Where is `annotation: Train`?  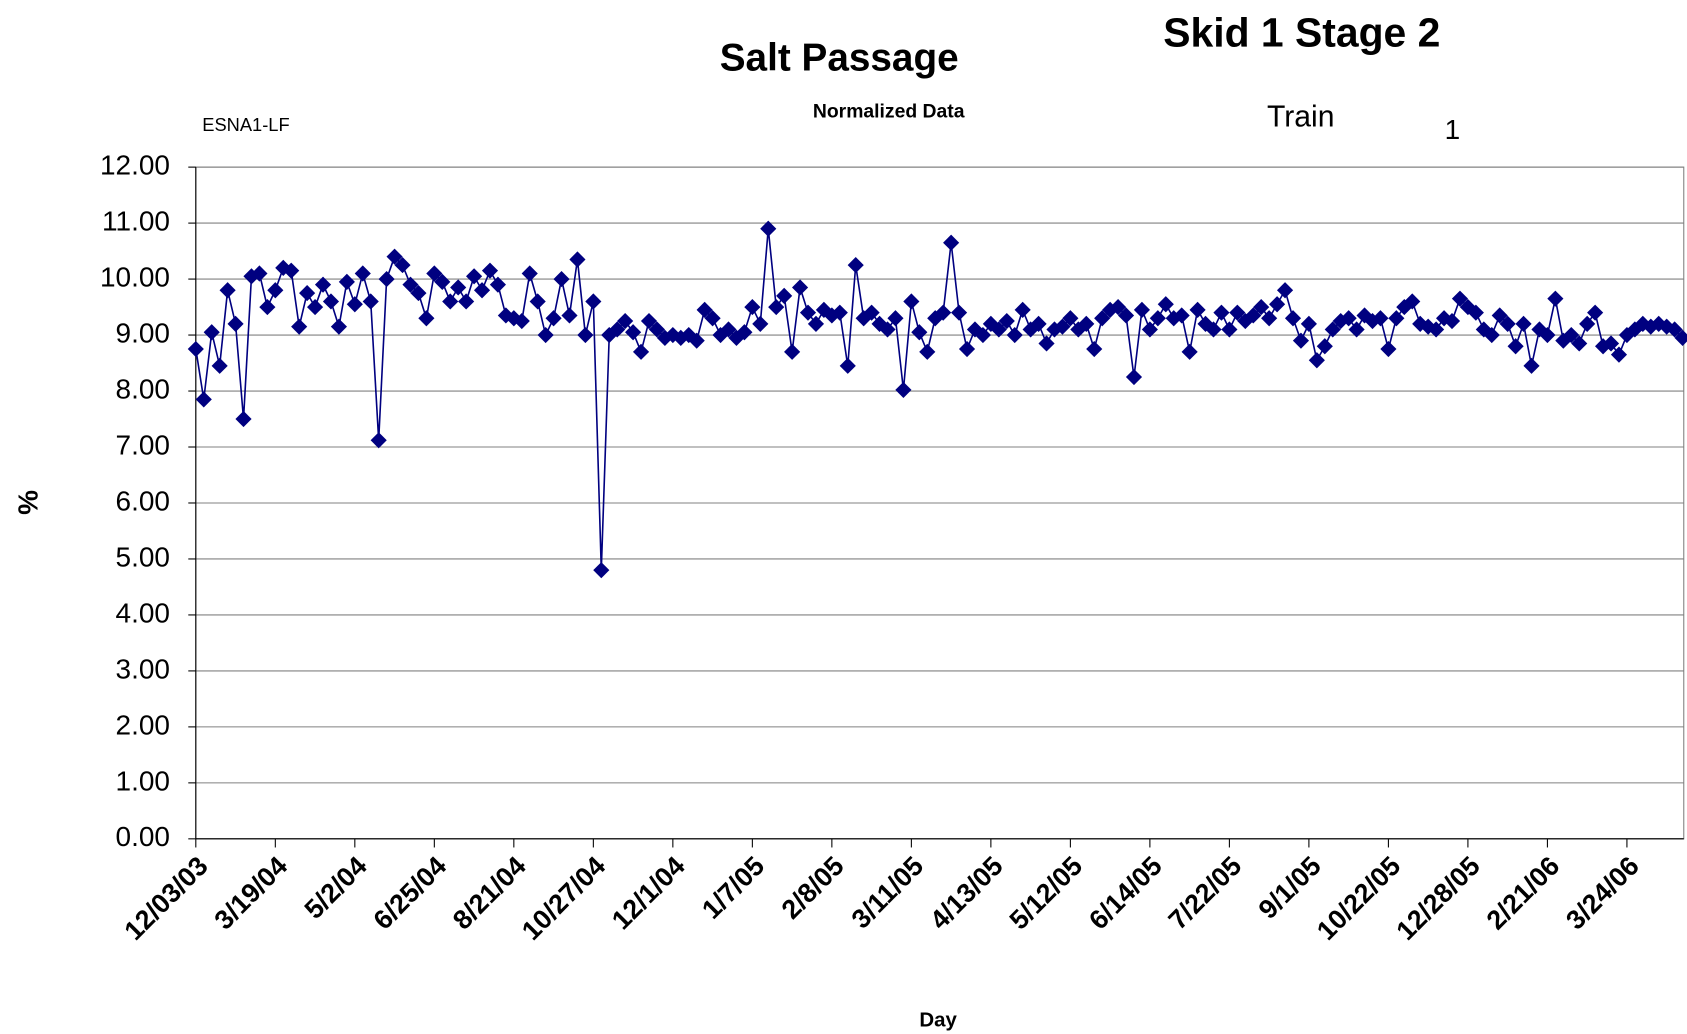
annotation: Train is located at coordinates (1300, 117).